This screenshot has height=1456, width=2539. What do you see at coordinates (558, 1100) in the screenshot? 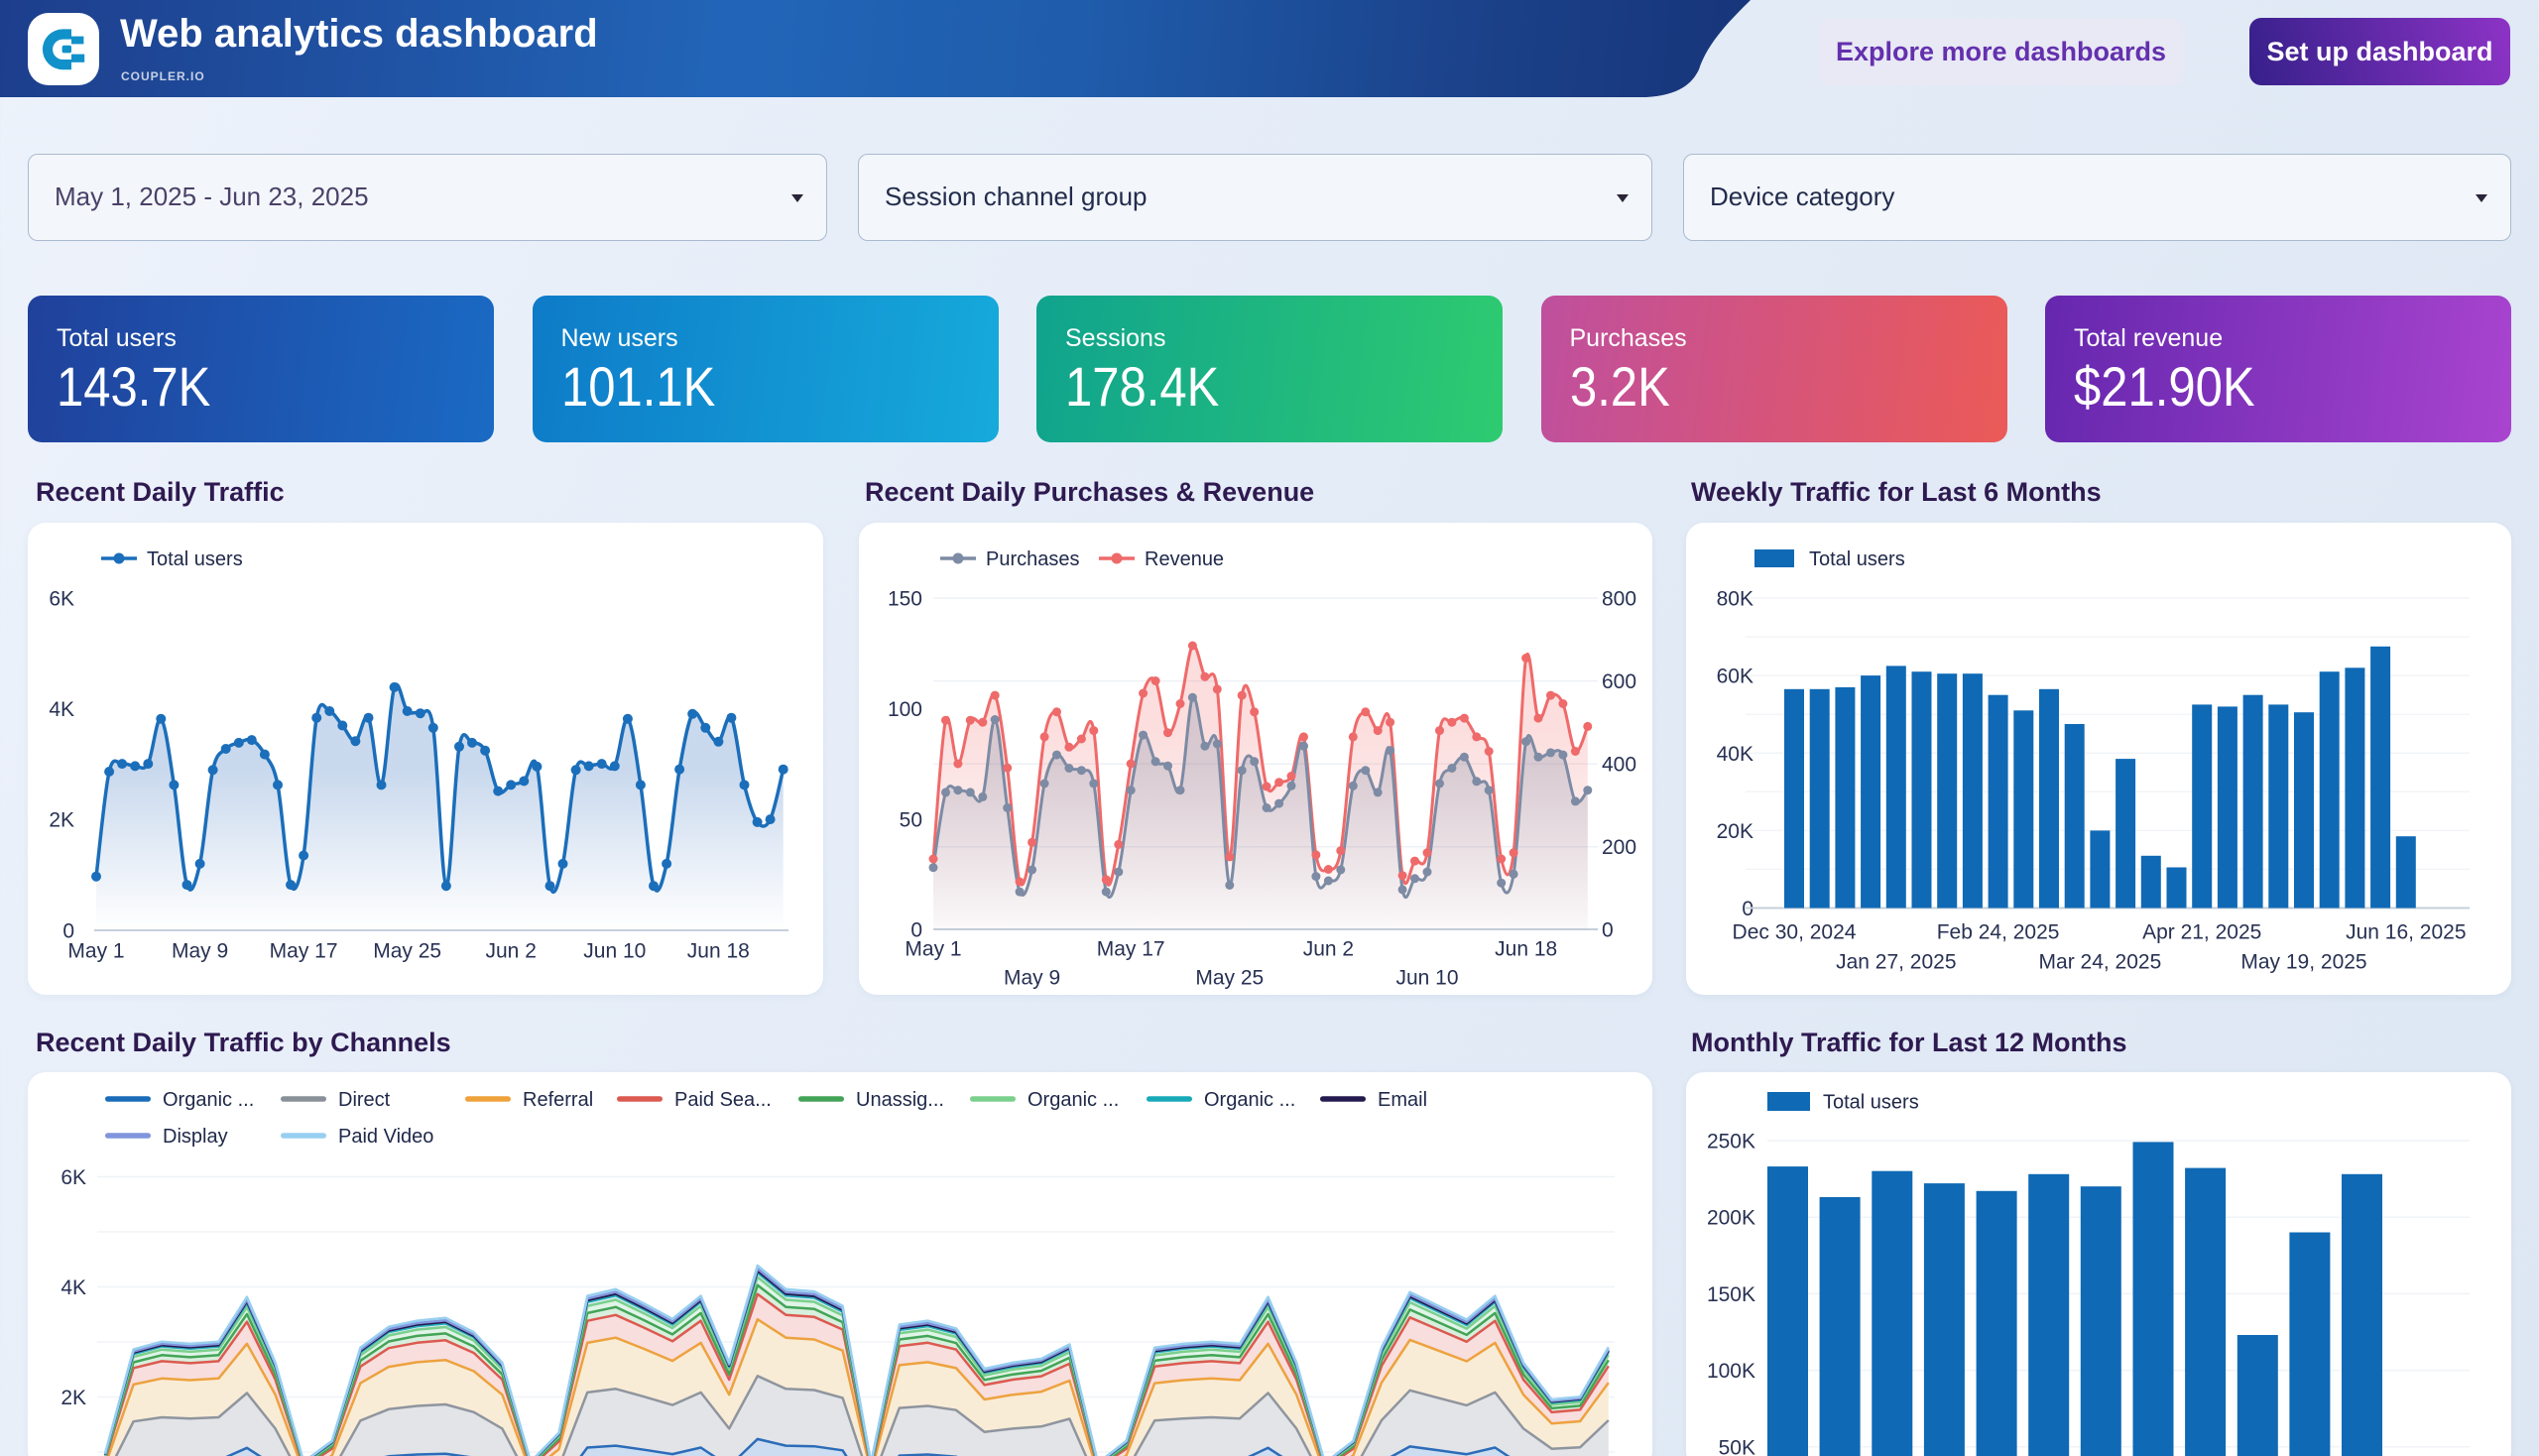
I see `svg-text: Referral` at bounding box center [558, 1100].